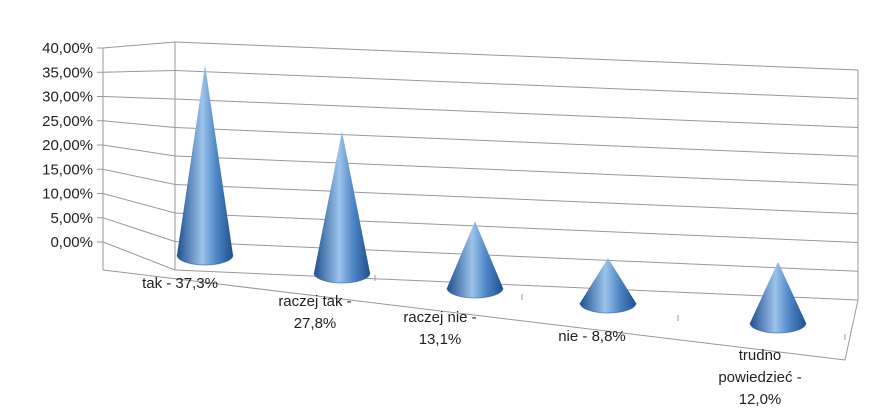  What do you see at coordinates (851, 330) in the screenshot?
I see `floor-right-edge` at bounding box center [851, 330].